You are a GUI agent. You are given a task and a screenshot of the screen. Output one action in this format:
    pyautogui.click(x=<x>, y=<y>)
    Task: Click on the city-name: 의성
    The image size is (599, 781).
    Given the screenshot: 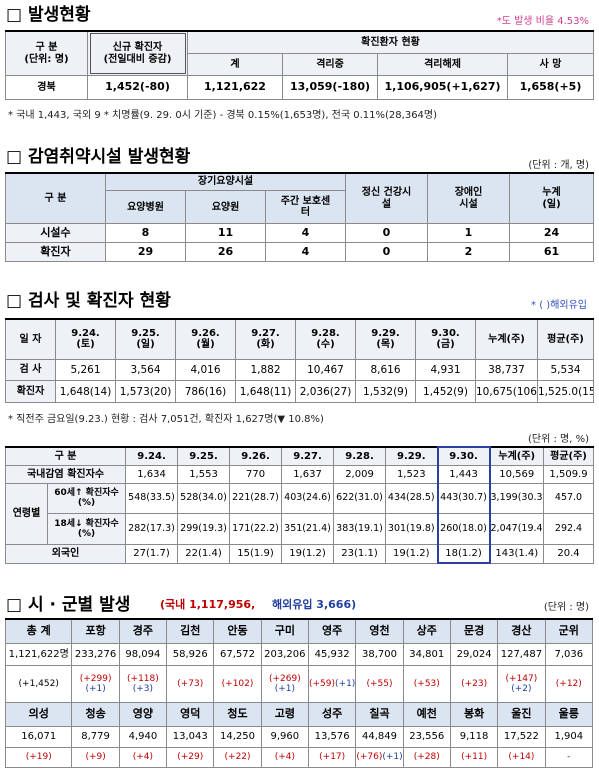 What is the action you would take?
    pyautogui.click(x=38, y=714)
    